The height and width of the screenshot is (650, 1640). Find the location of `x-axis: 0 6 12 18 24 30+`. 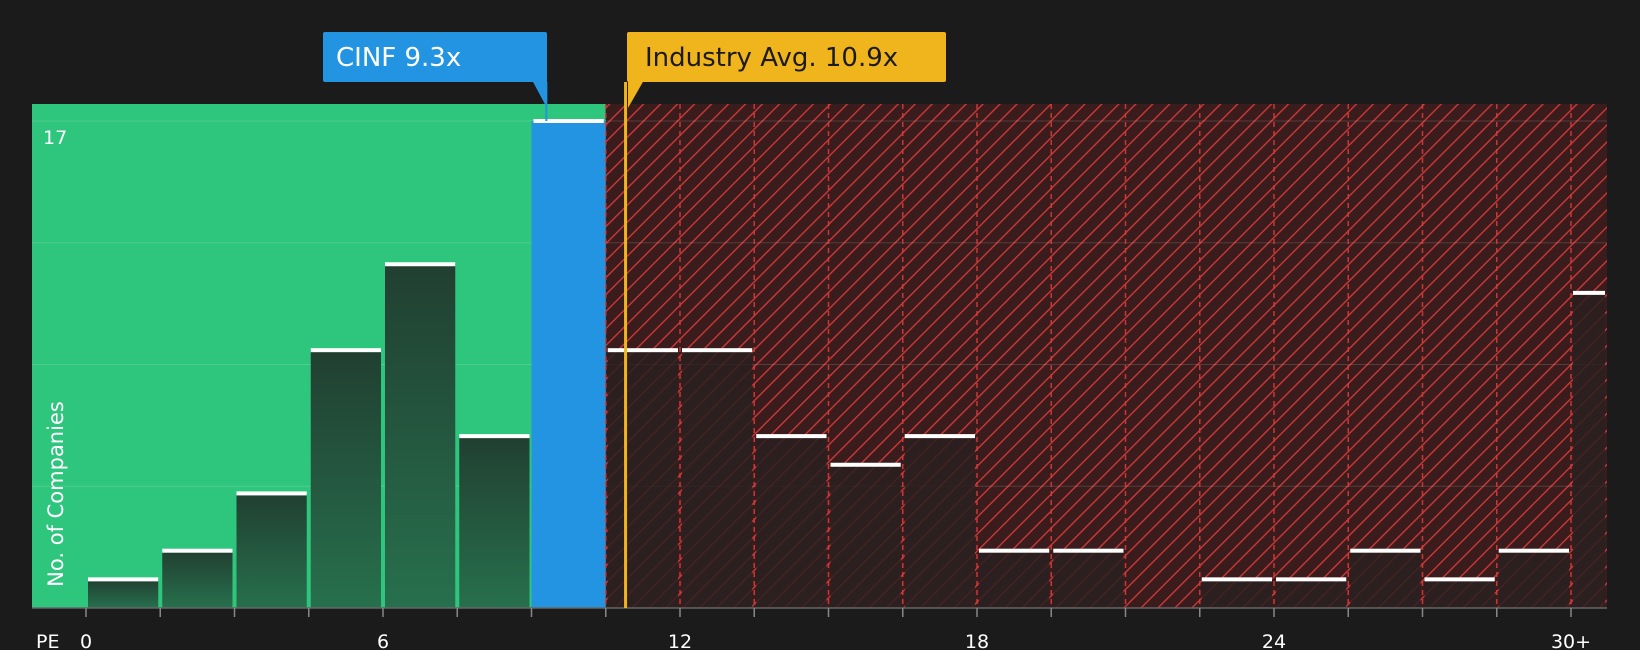

x-axis: 0 6 12 18 24 30+ is located at coordinates (819, 628).